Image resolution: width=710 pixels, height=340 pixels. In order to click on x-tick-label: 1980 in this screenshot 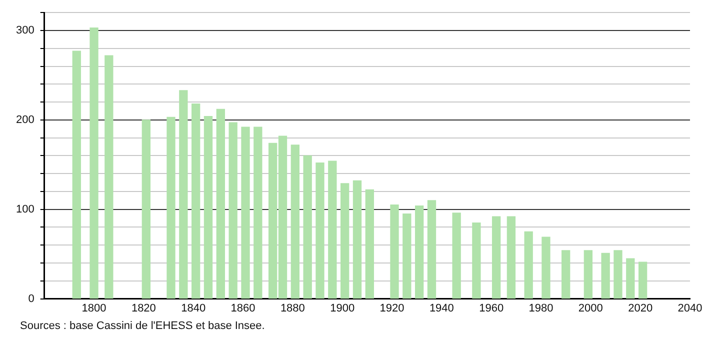, I will do `click(541, 308)`.